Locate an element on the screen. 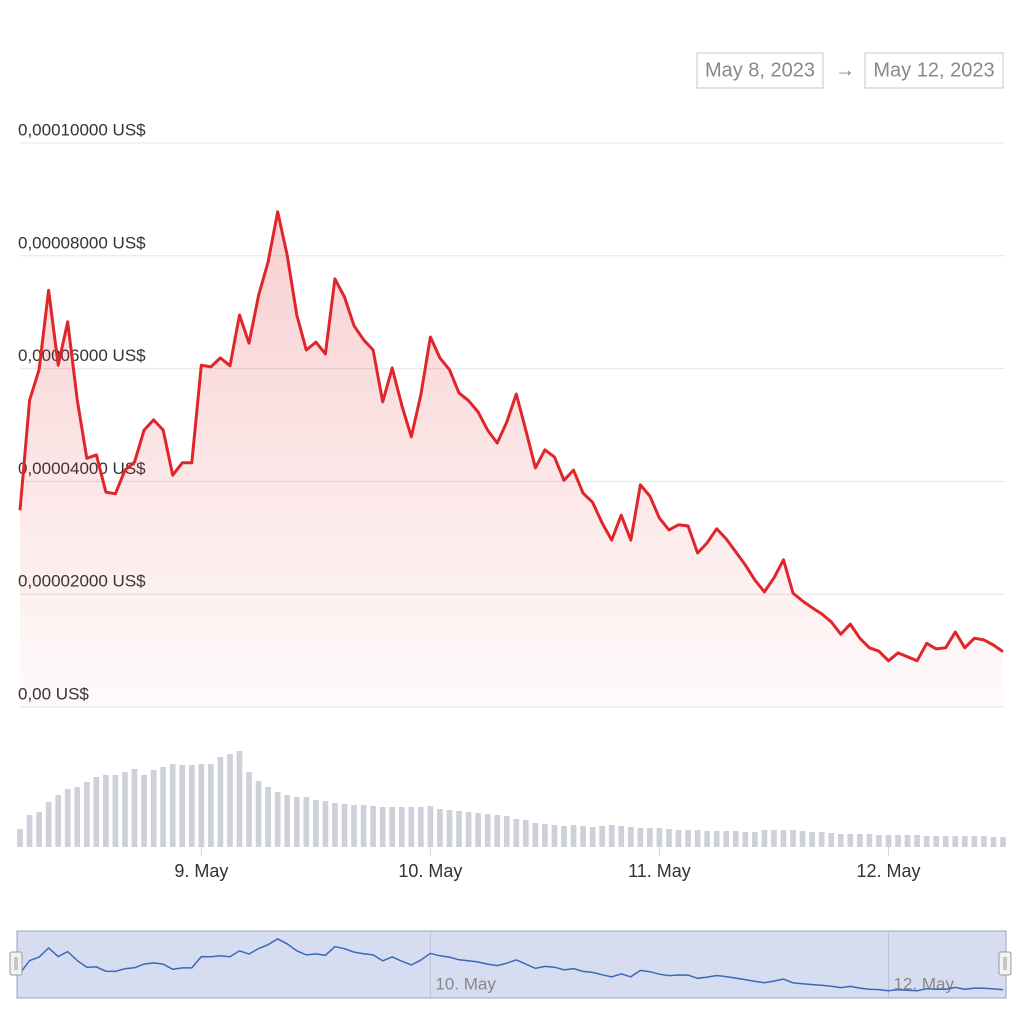 The width and height of the screenshot is (1024, 1024). range-to-box is located at coordinates (934, 70).